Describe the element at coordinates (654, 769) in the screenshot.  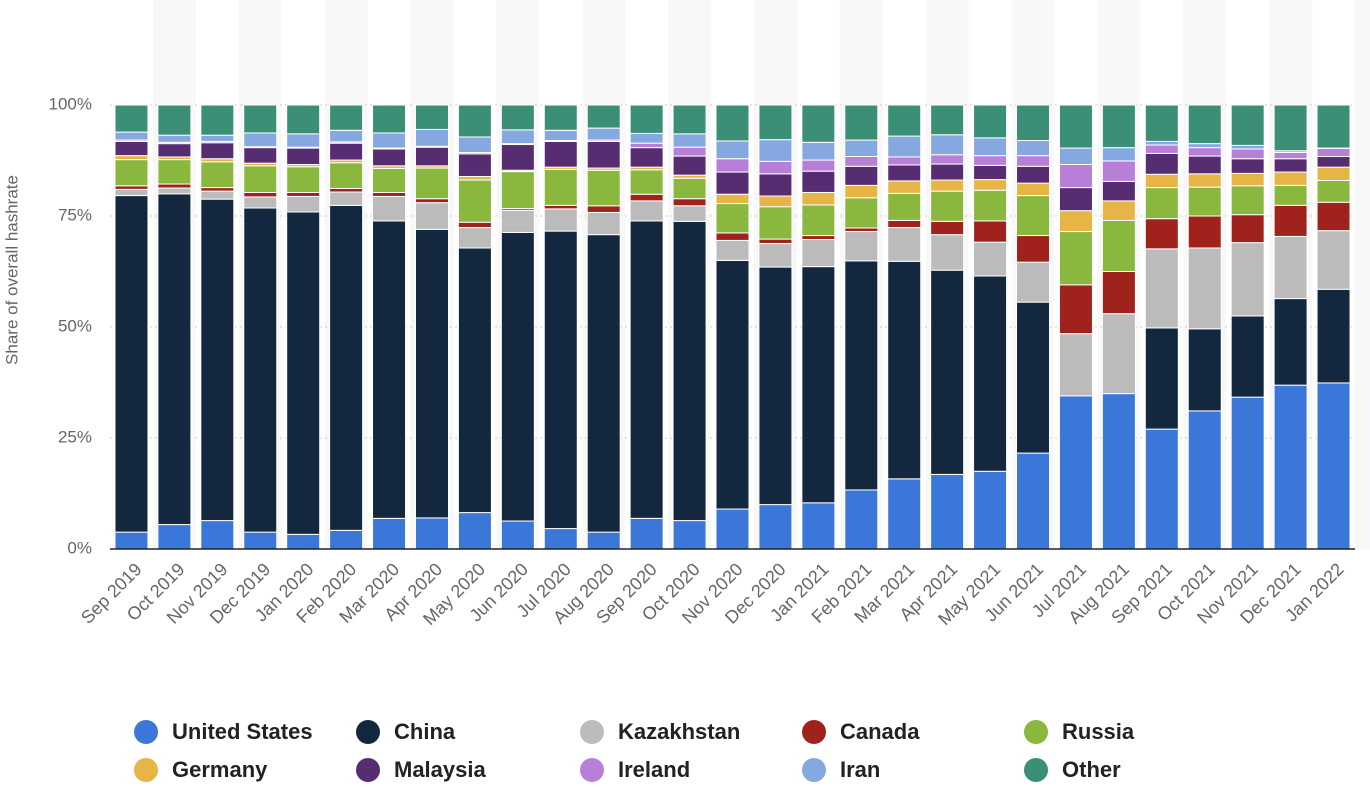
I see `legend-label: Ireland` at that location.